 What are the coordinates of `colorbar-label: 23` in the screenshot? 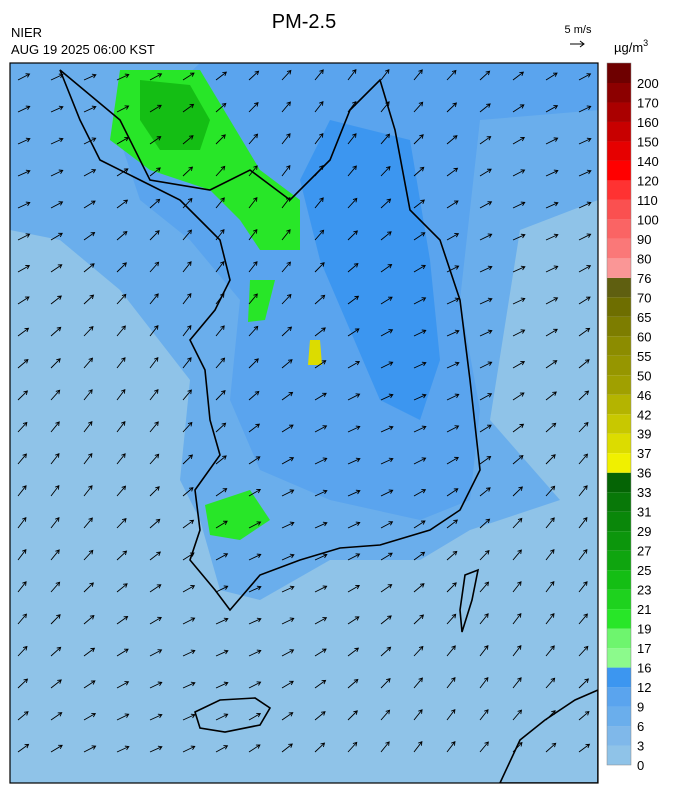 It's located at (644, 590).